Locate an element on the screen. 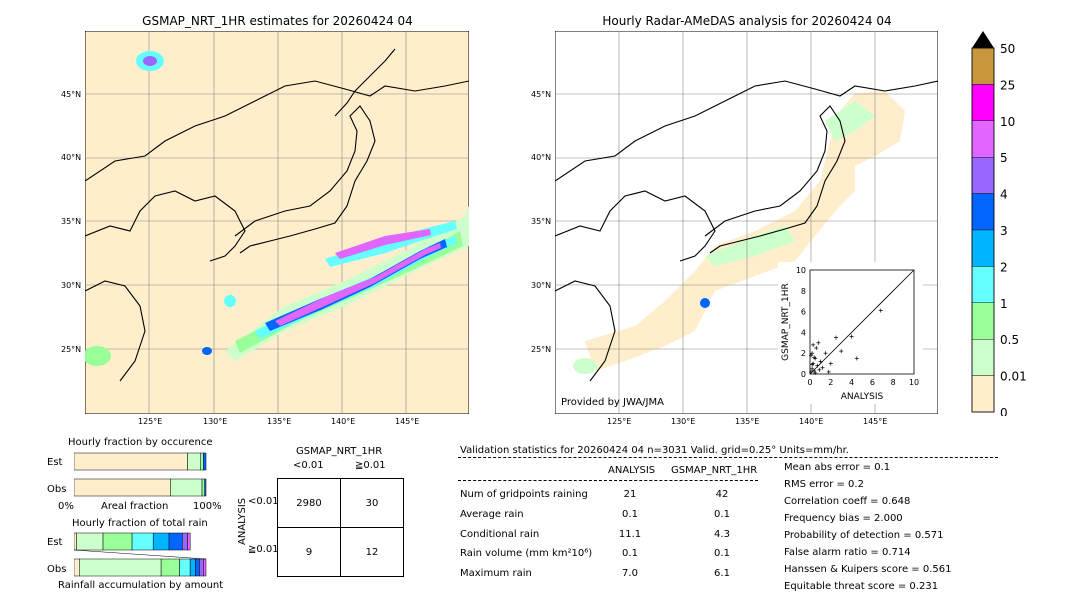  contingency-col-label: <0.01 is located at coordinates (308, 465).